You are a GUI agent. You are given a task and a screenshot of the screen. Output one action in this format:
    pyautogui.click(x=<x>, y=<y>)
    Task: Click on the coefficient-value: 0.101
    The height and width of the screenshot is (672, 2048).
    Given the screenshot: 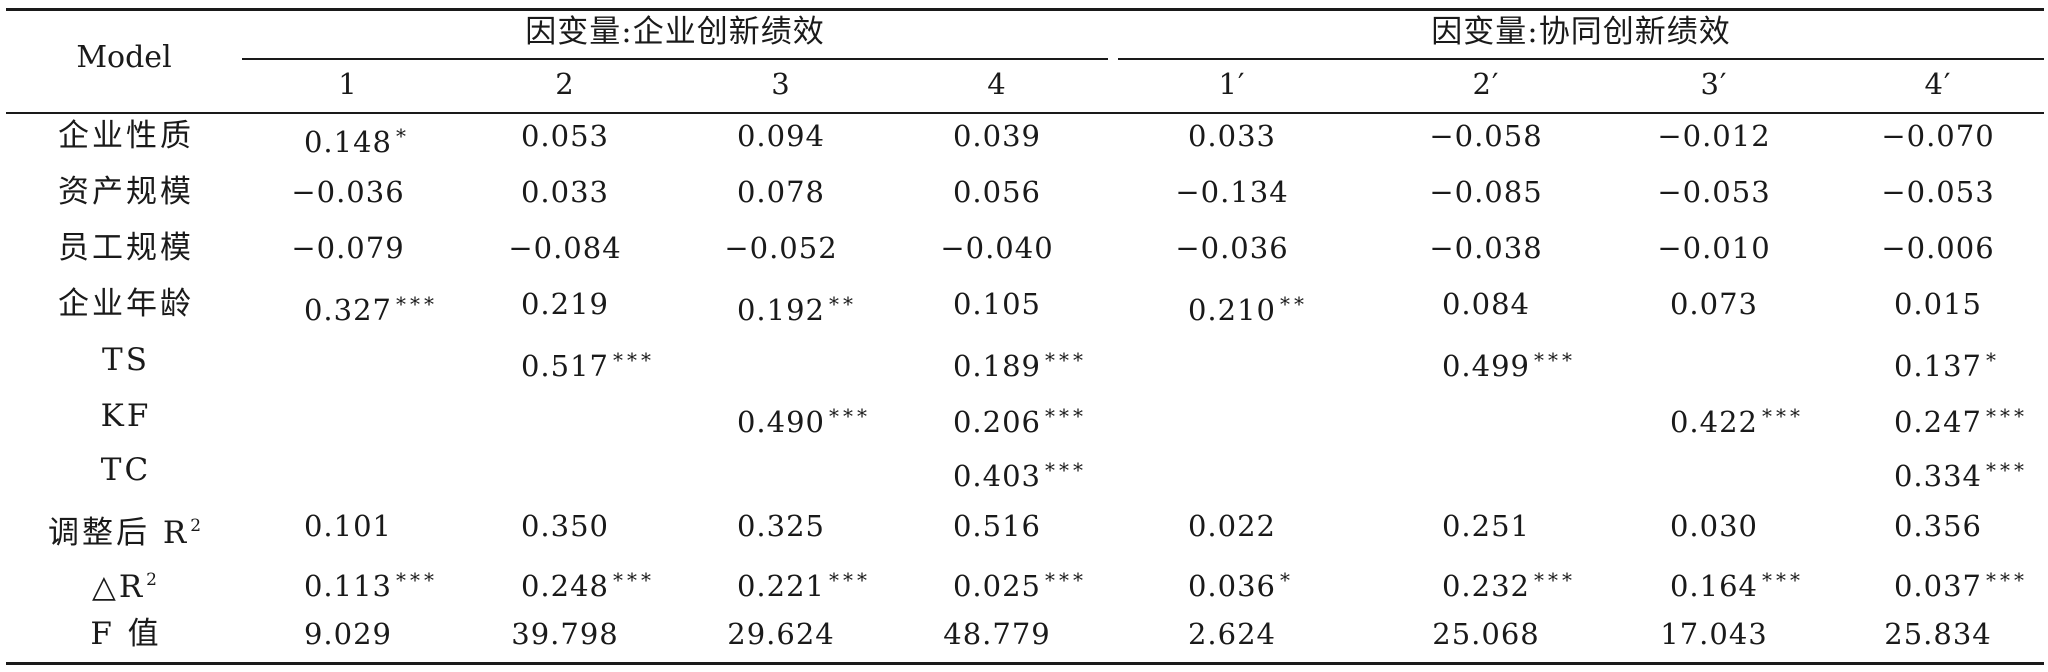 What is the action you would take?
    pyautogui.click(x=348, y=526)
    